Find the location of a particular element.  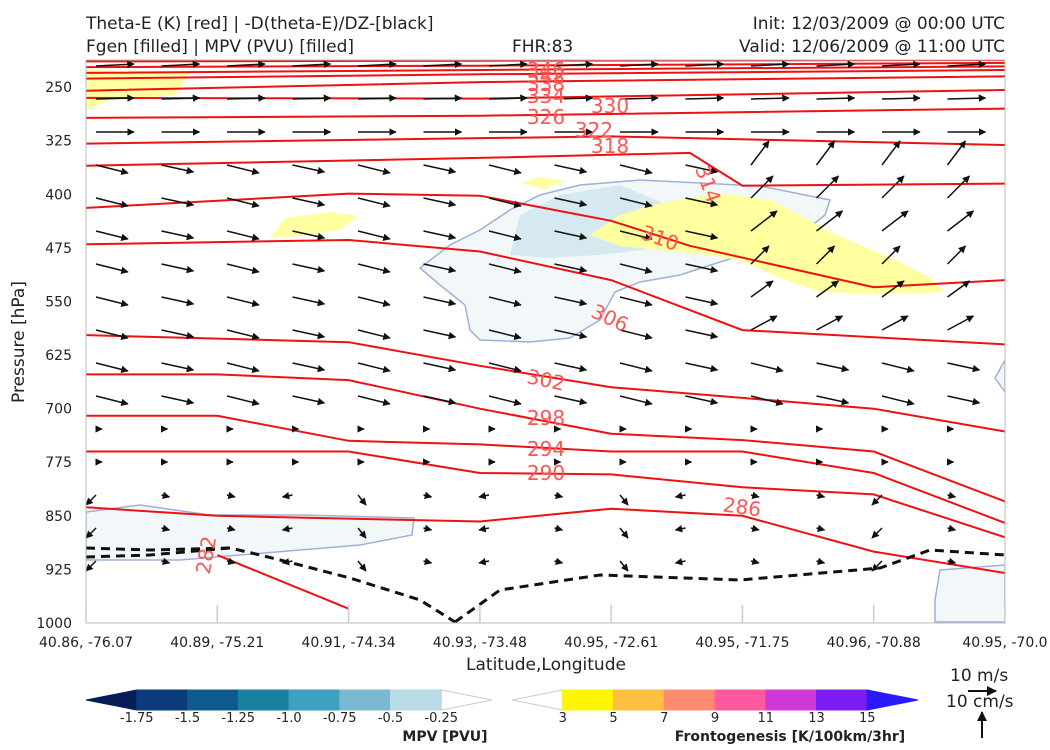

x-tick-label: 40.93, -73.48 is located at coordinates (480, 643).